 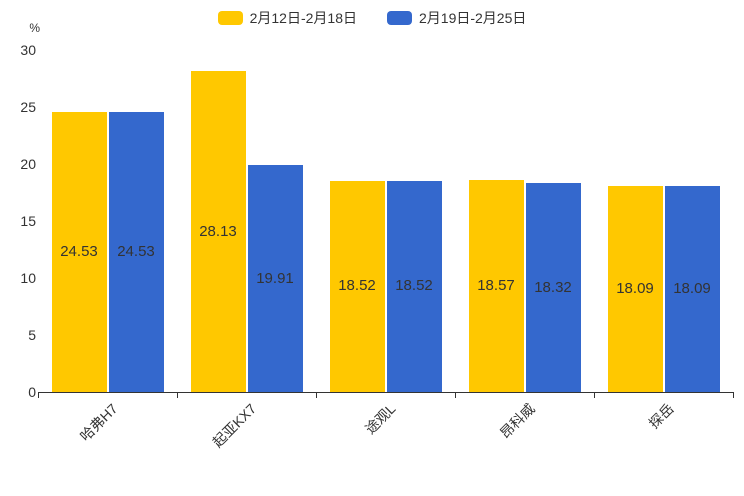 What do you see at coordinates (28, 164) in the screenshot?
I see `y-tick-label: 20` at bounding box center [28, 164].